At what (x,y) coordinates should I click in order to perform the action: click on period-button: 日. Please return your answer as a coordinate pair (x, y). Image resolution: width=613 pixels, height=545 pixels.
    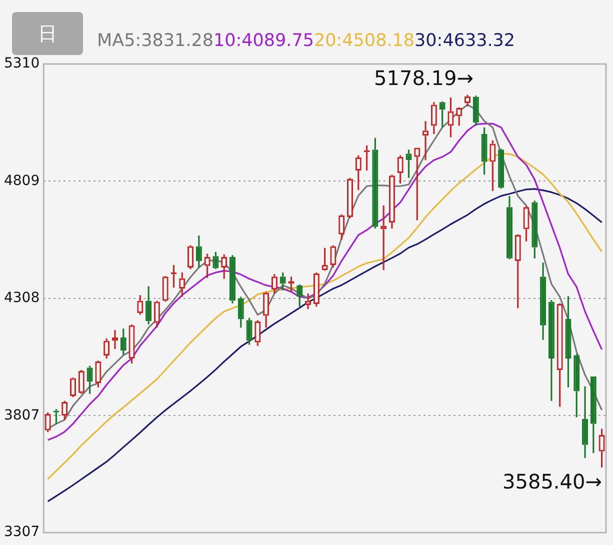
    Looking at the image, I should click on (47, 33).